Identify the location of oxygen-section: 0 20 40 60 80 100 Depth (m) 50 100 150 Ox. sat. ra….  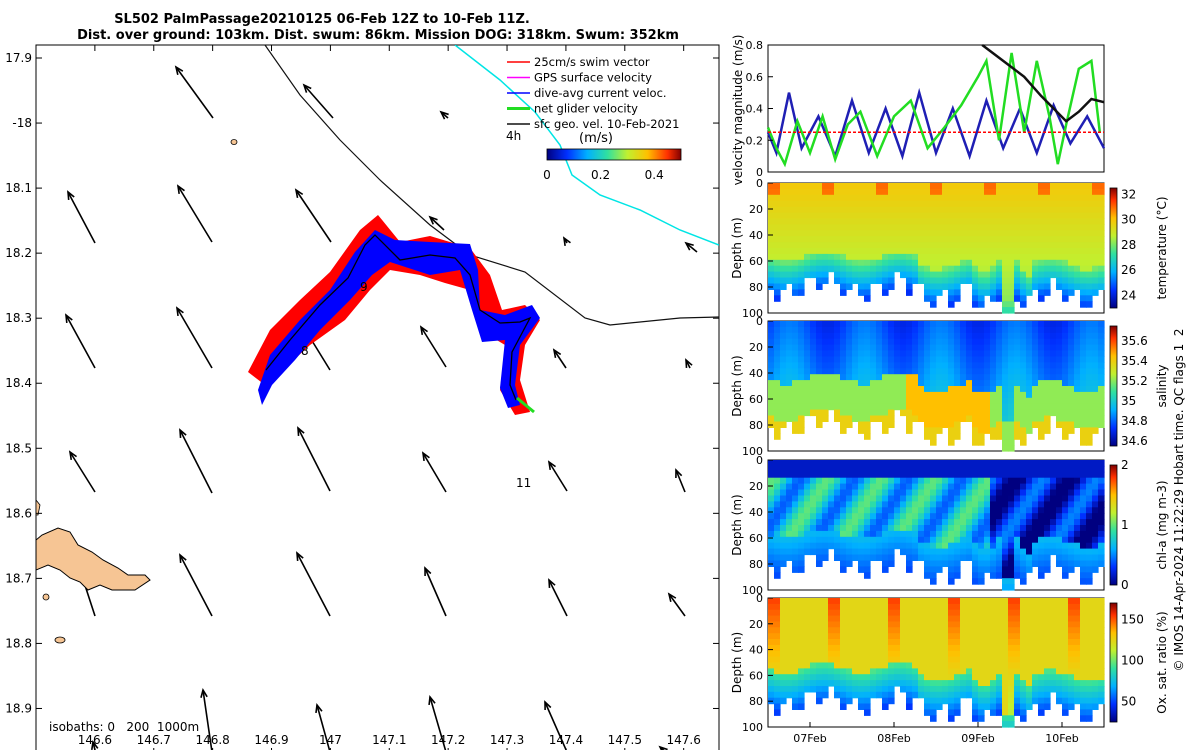
(949, 663).